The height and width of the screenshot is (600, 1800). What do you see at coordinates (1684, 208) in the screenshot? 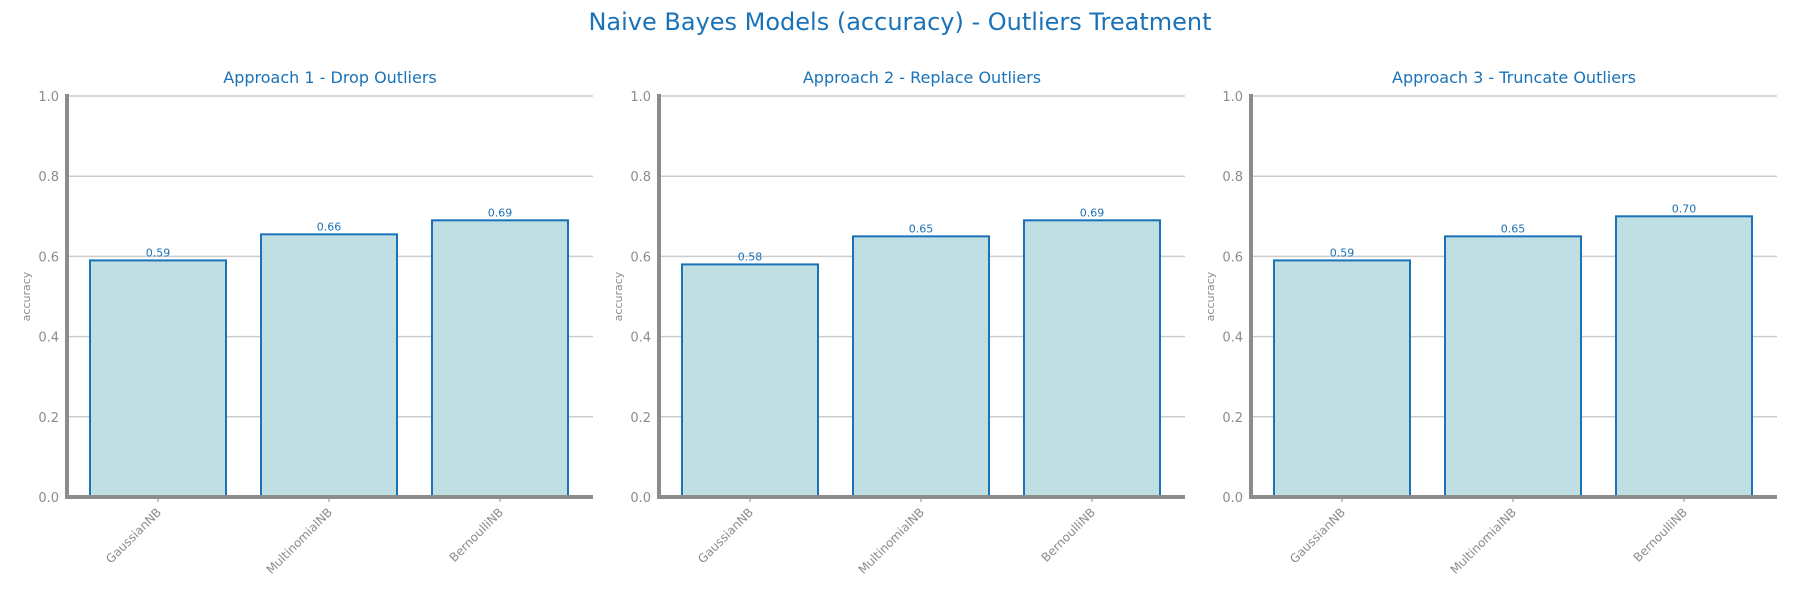
I see `data-label: 0.70` at bounding box center [1684, 208].